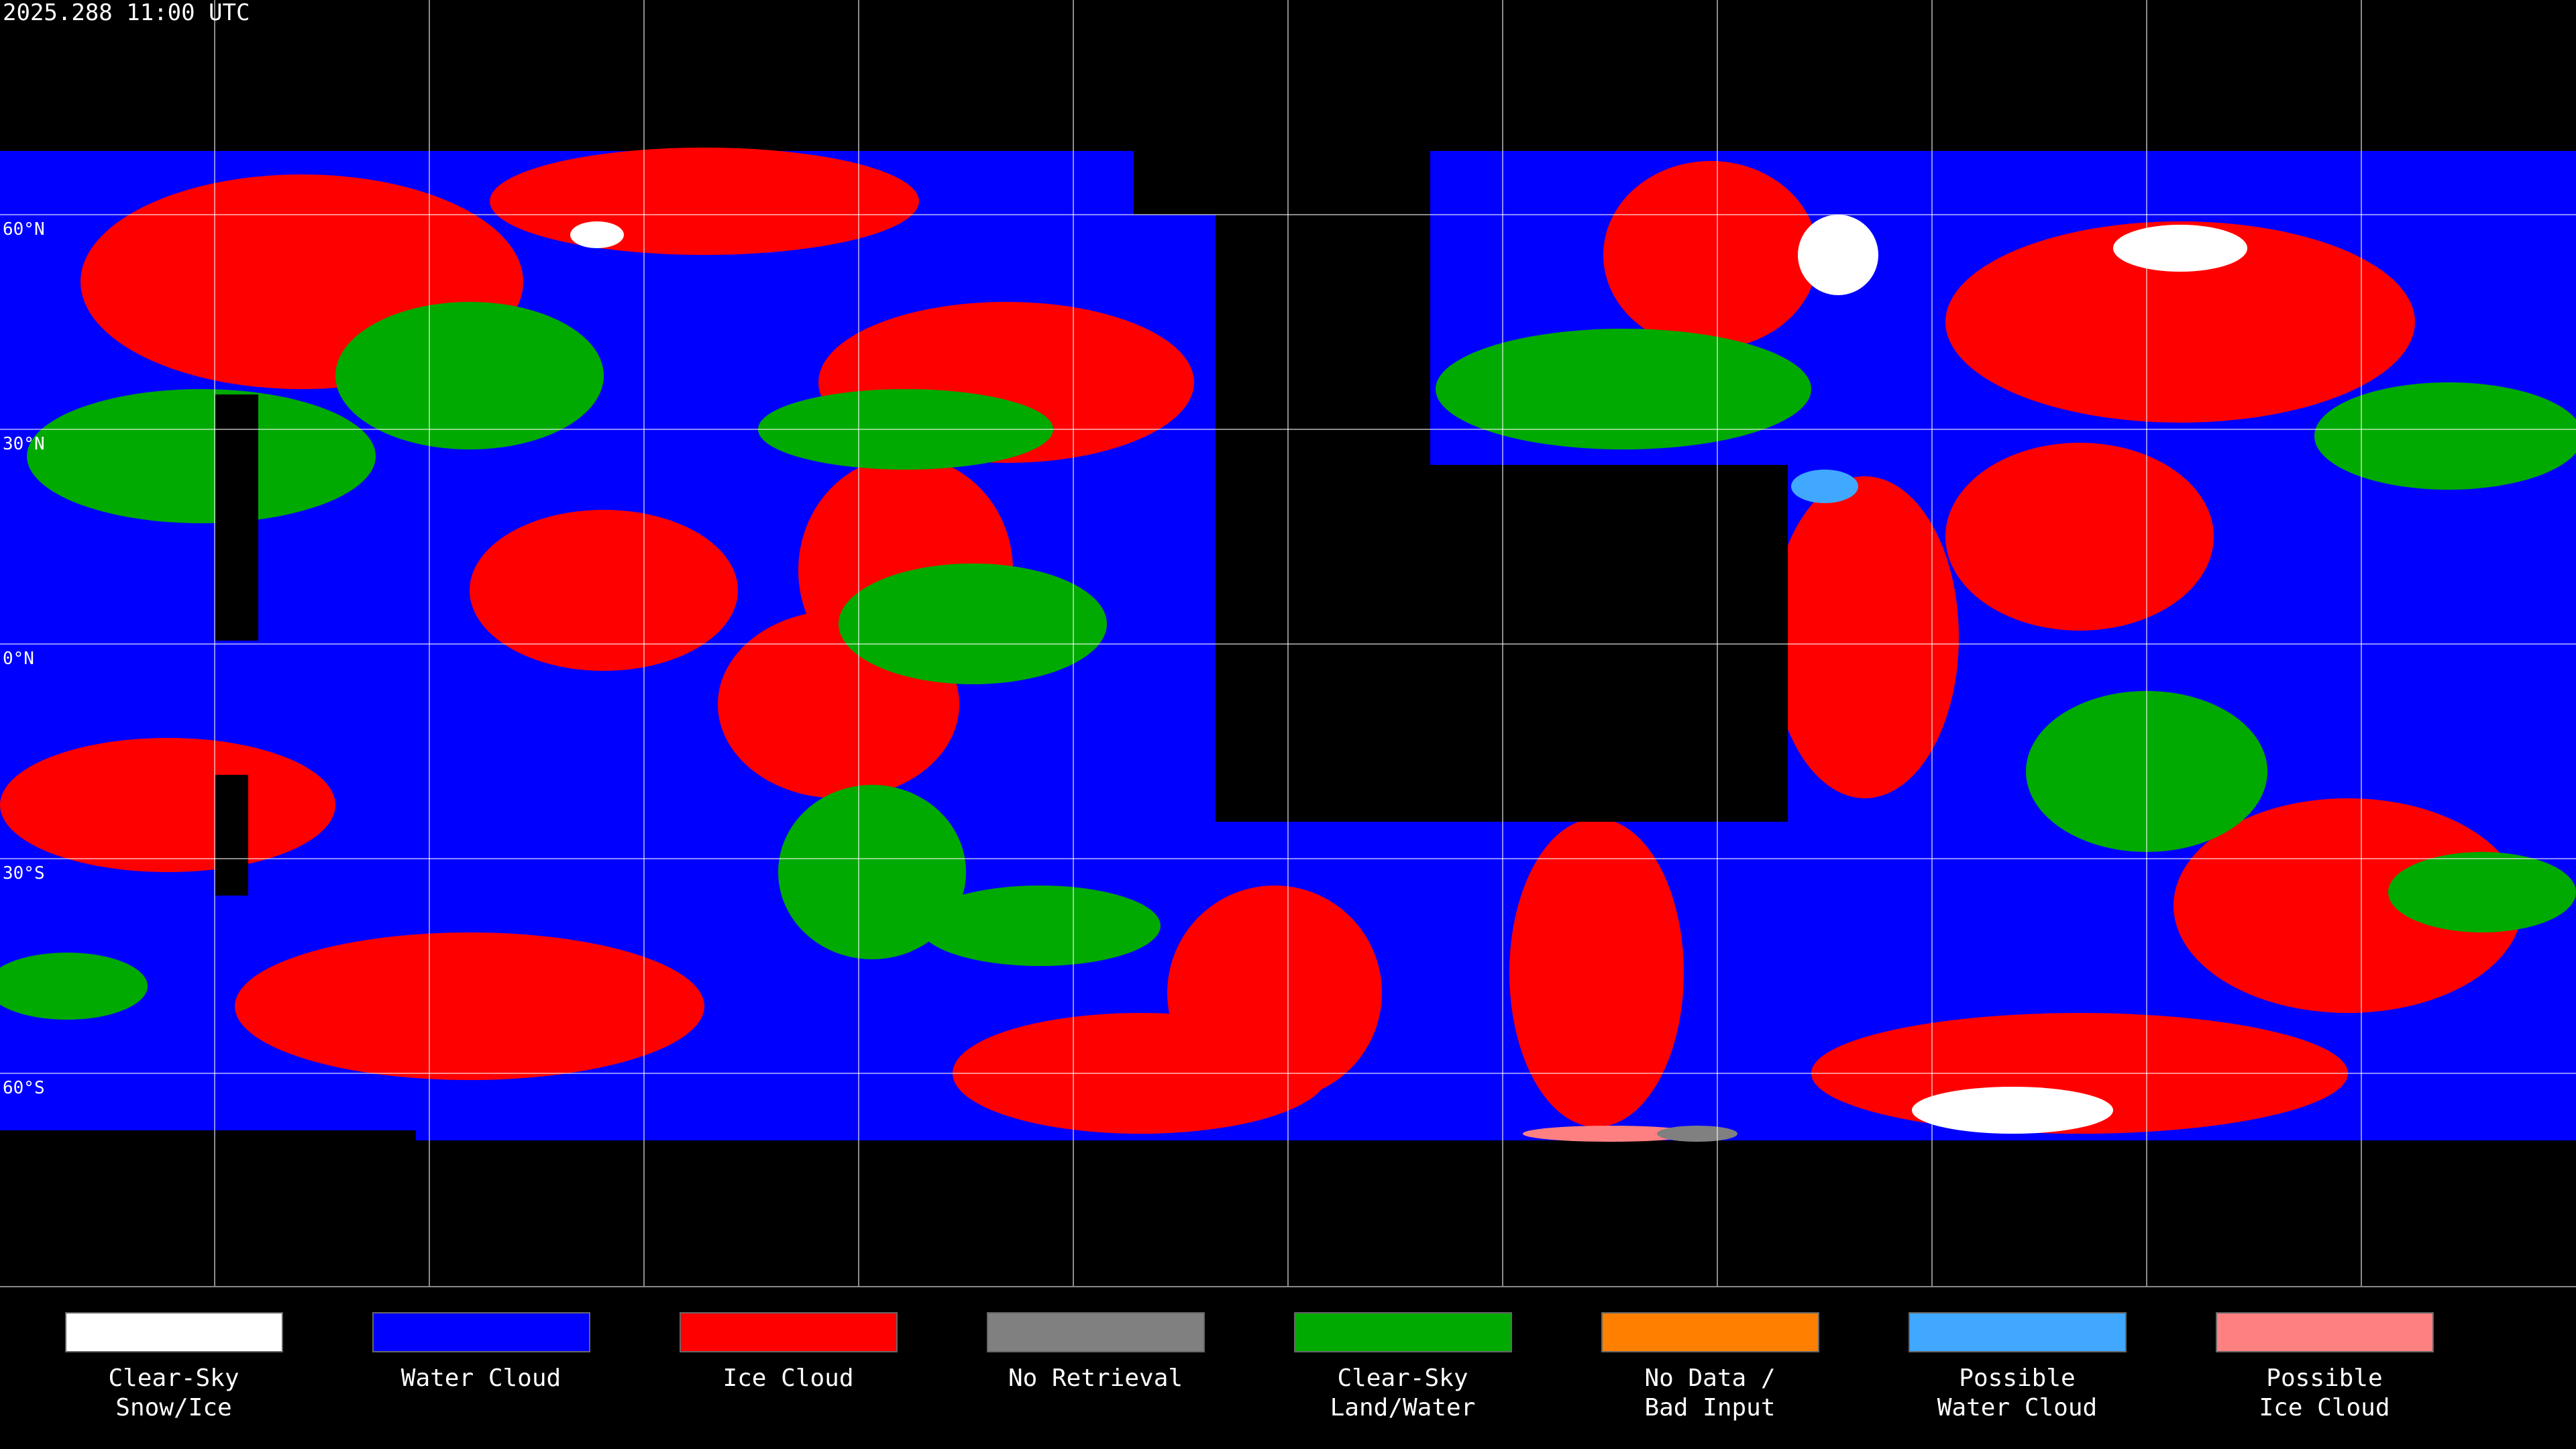 The width and height of the screenshot is (2576, 1449). What do you see at coordinates (18, 659) in the screenshot?
I see `latitude-label: 0°N` at bounding box center [18, 659].